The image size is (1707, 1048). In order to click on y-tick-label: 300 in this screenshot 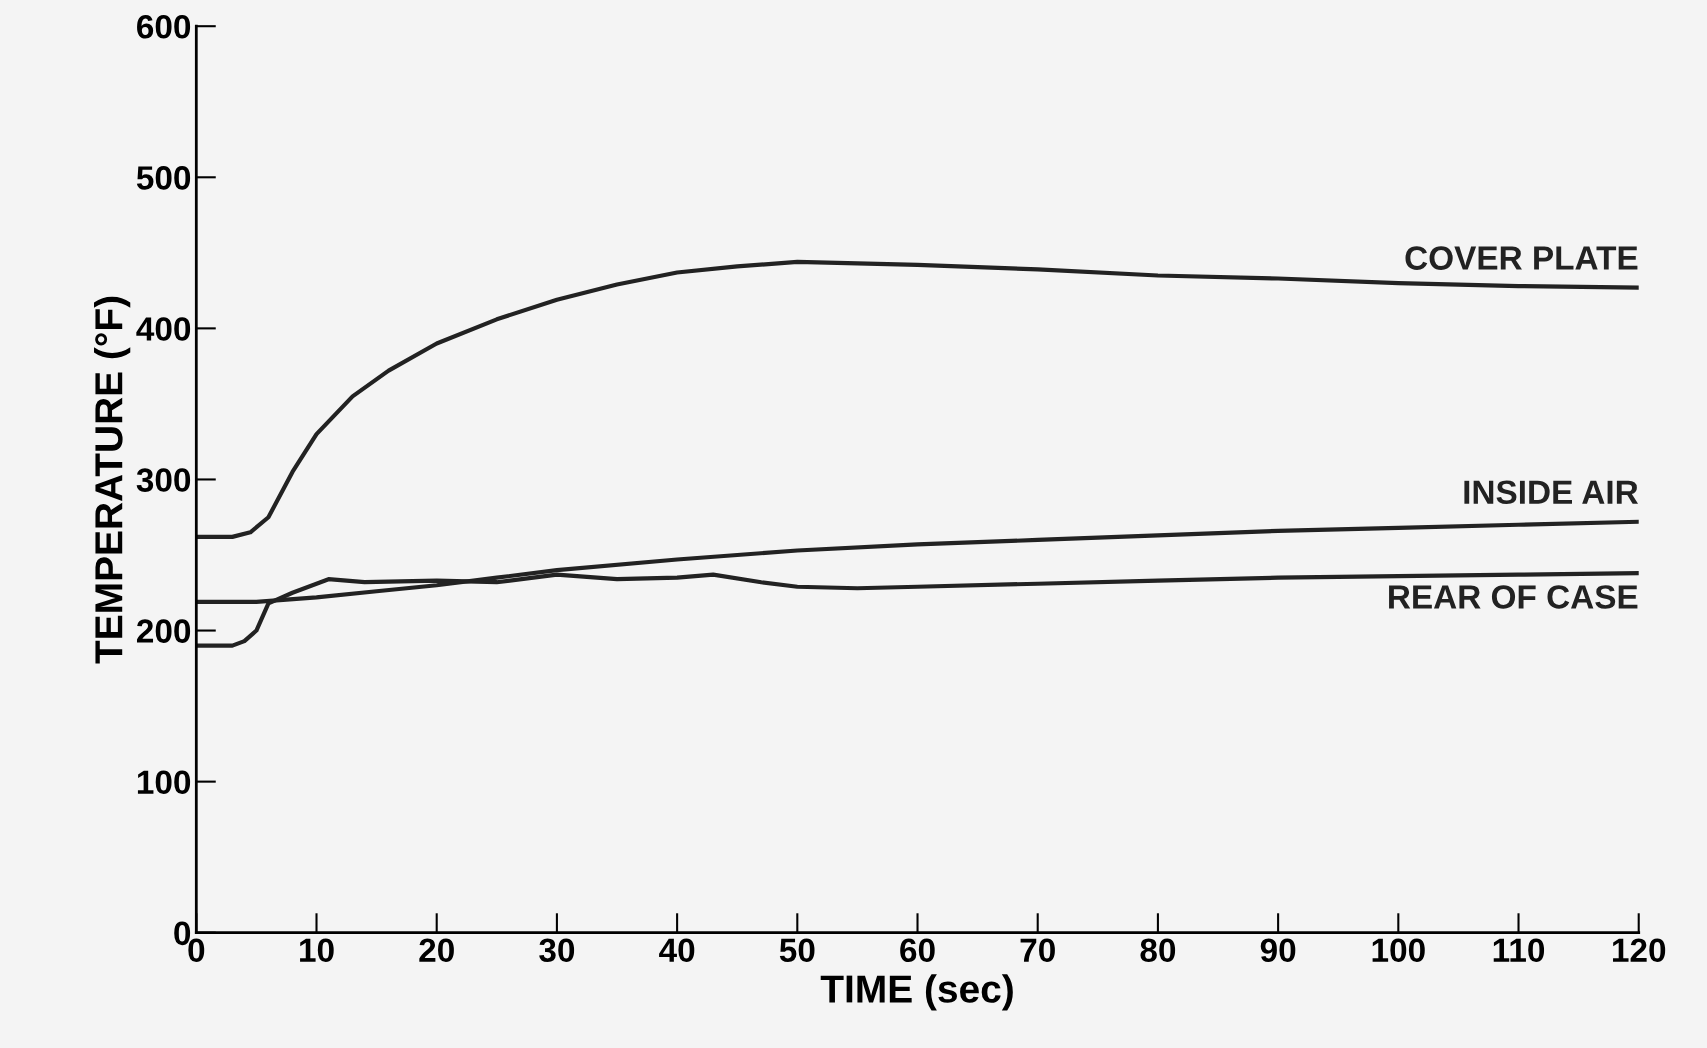, I will do `click(163, 480)`.